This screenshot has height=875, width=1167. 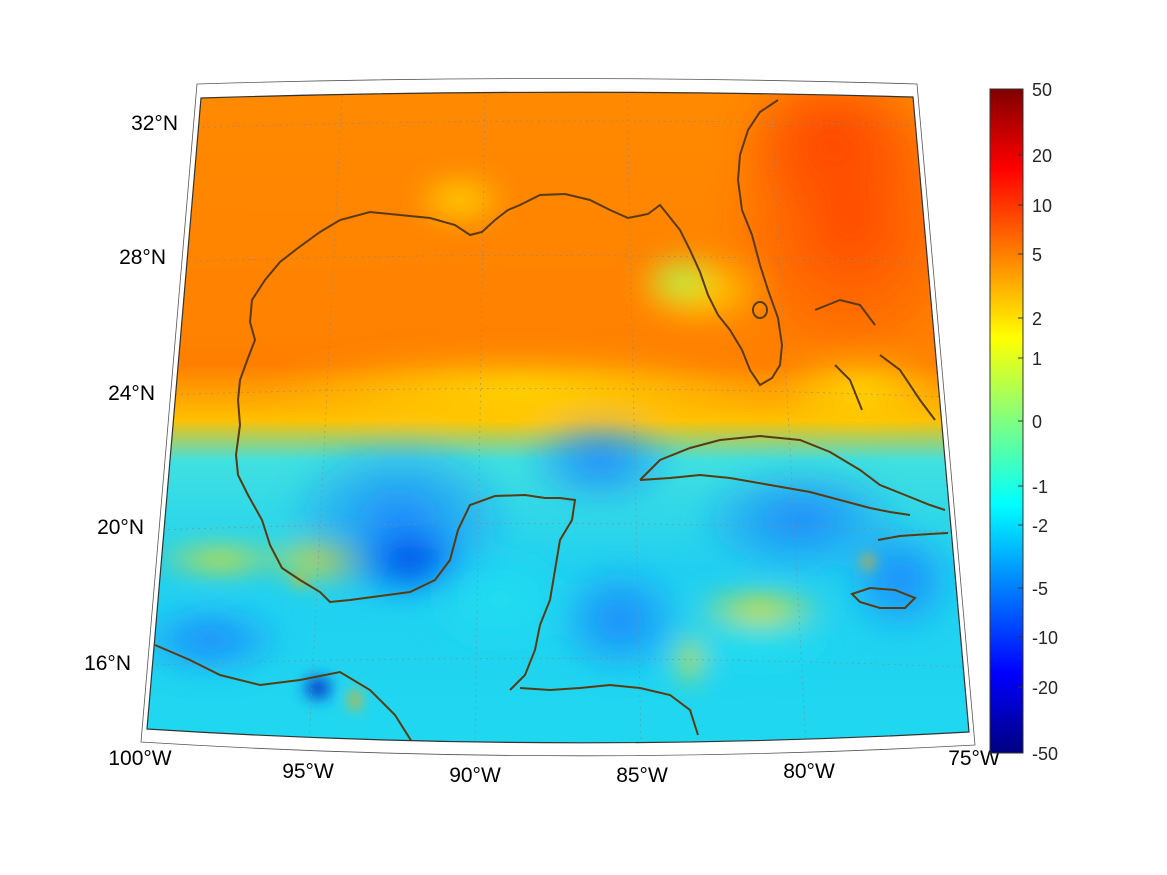 I want to click on lat-label-24: 24°N, so click(x=131, y=393).